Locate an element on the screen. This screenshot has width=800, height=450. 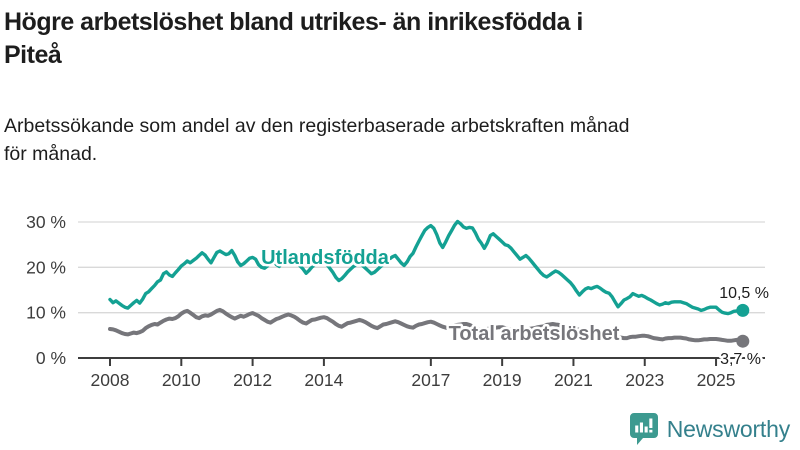
y-axis-labels: 0 % 10 % 20 % 30 % is located at coordinates (46, 290).